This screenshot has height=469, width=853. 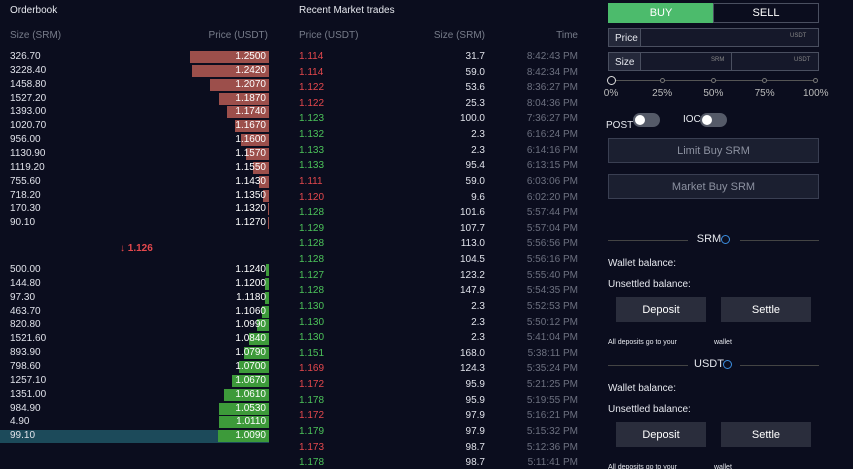 I want to click on post-label: POST, so click(x=620, y=125).